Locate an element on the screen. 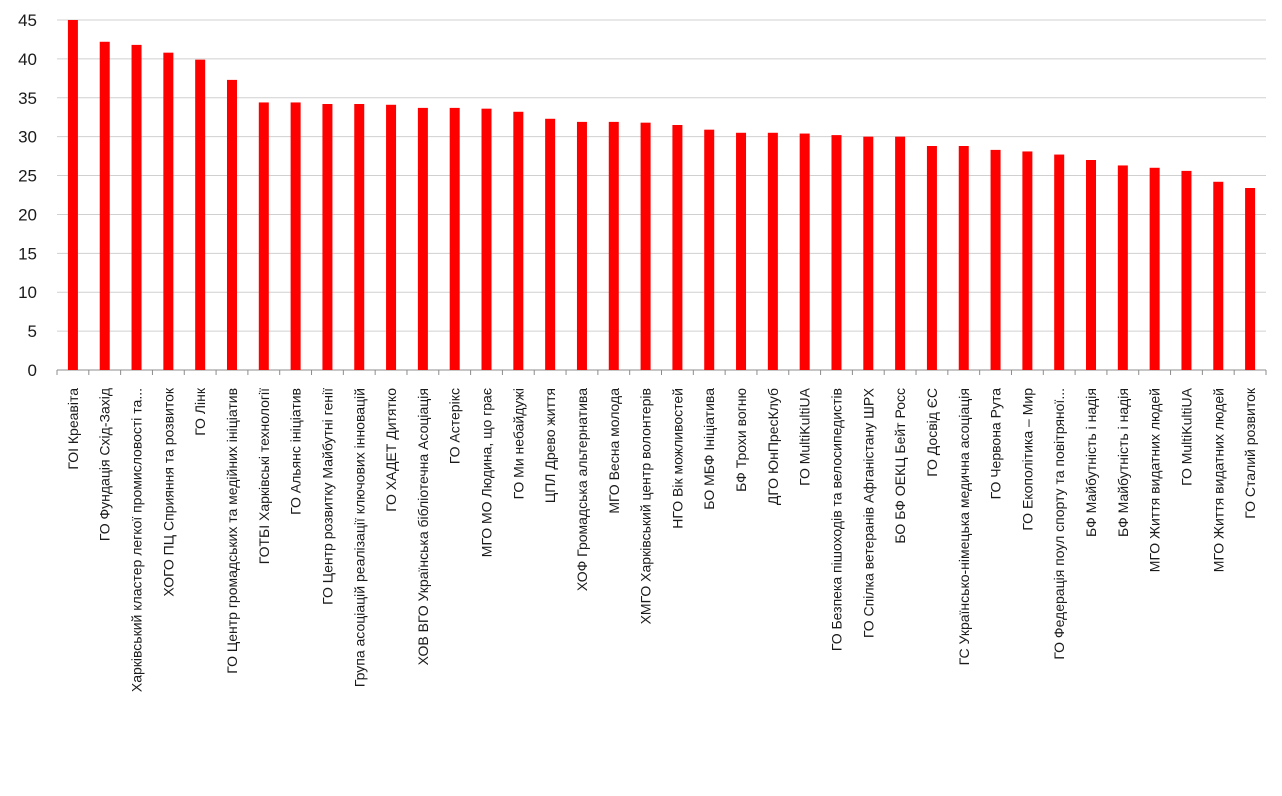  x-tick-label: ГО ХАДЕТ Дитятко is located at coordinates (391, 450).